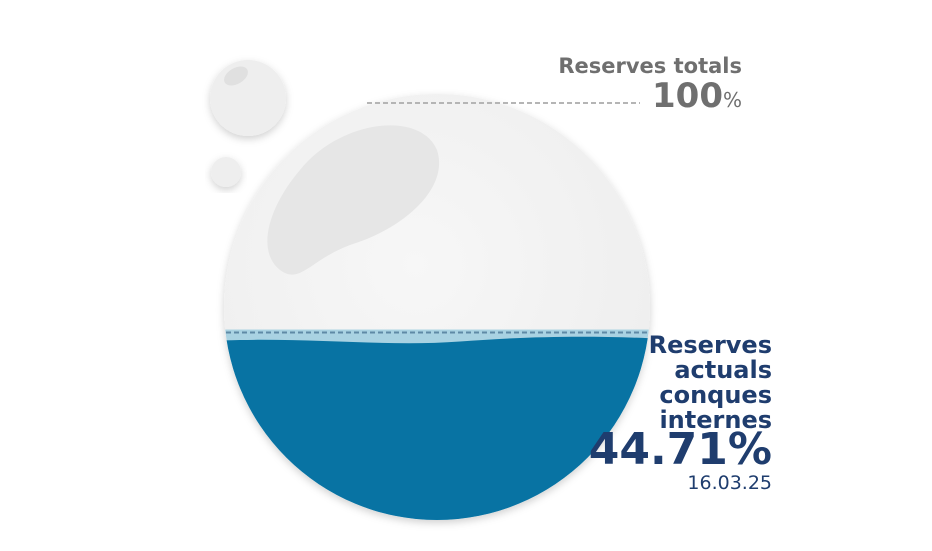 Image resolution: width=932 pixels, height=551 pixels. Describe the element at coordinates (680, 449) in the screenshot. I see `value-label: 44.71%` at that location.